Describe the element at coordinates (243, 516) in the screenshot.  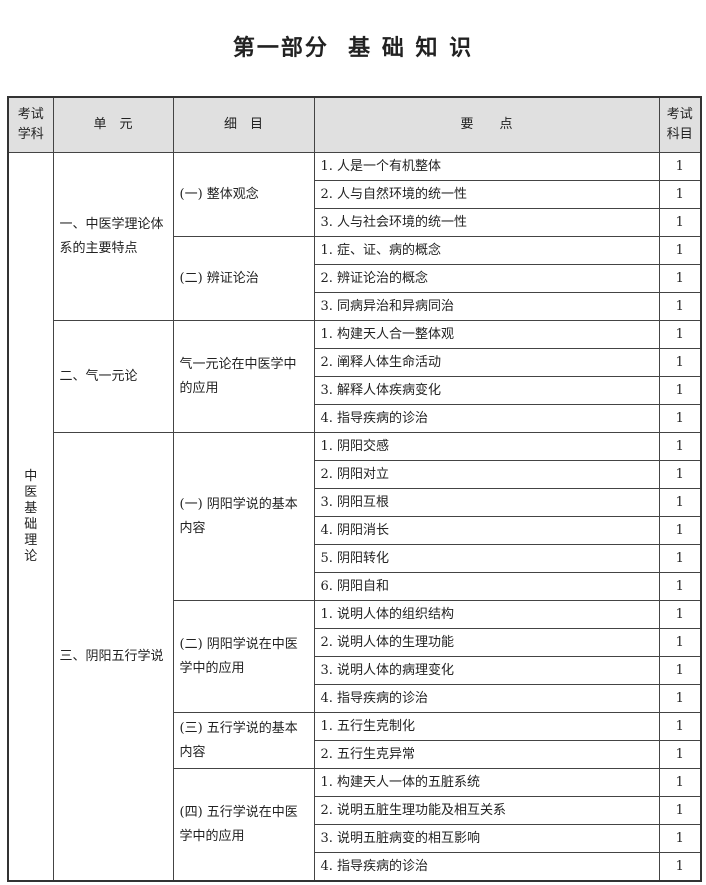
I see `detail-cell: (一) 阴阳学说的基本内容` at that location.